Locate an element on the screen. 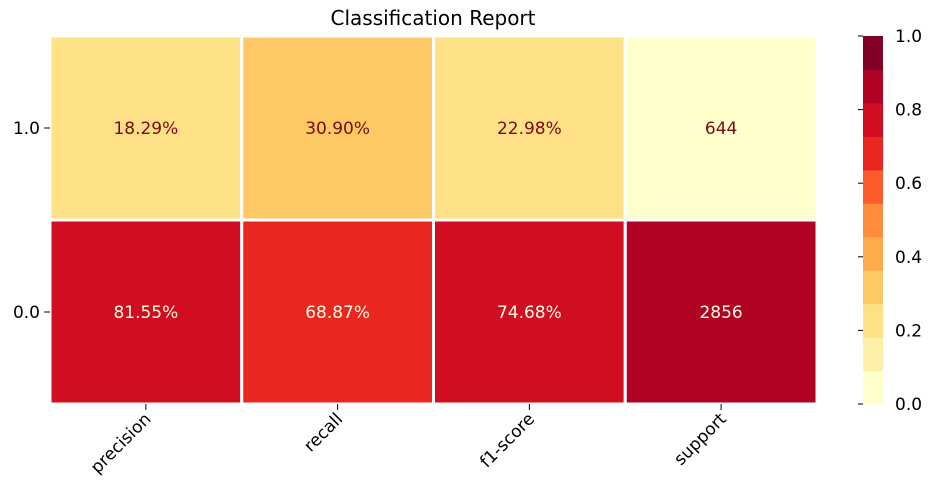 The height and width of the screenshot is (492, 929). colorbar-tick-label: 0.6 is located at coordinates (908, 184).